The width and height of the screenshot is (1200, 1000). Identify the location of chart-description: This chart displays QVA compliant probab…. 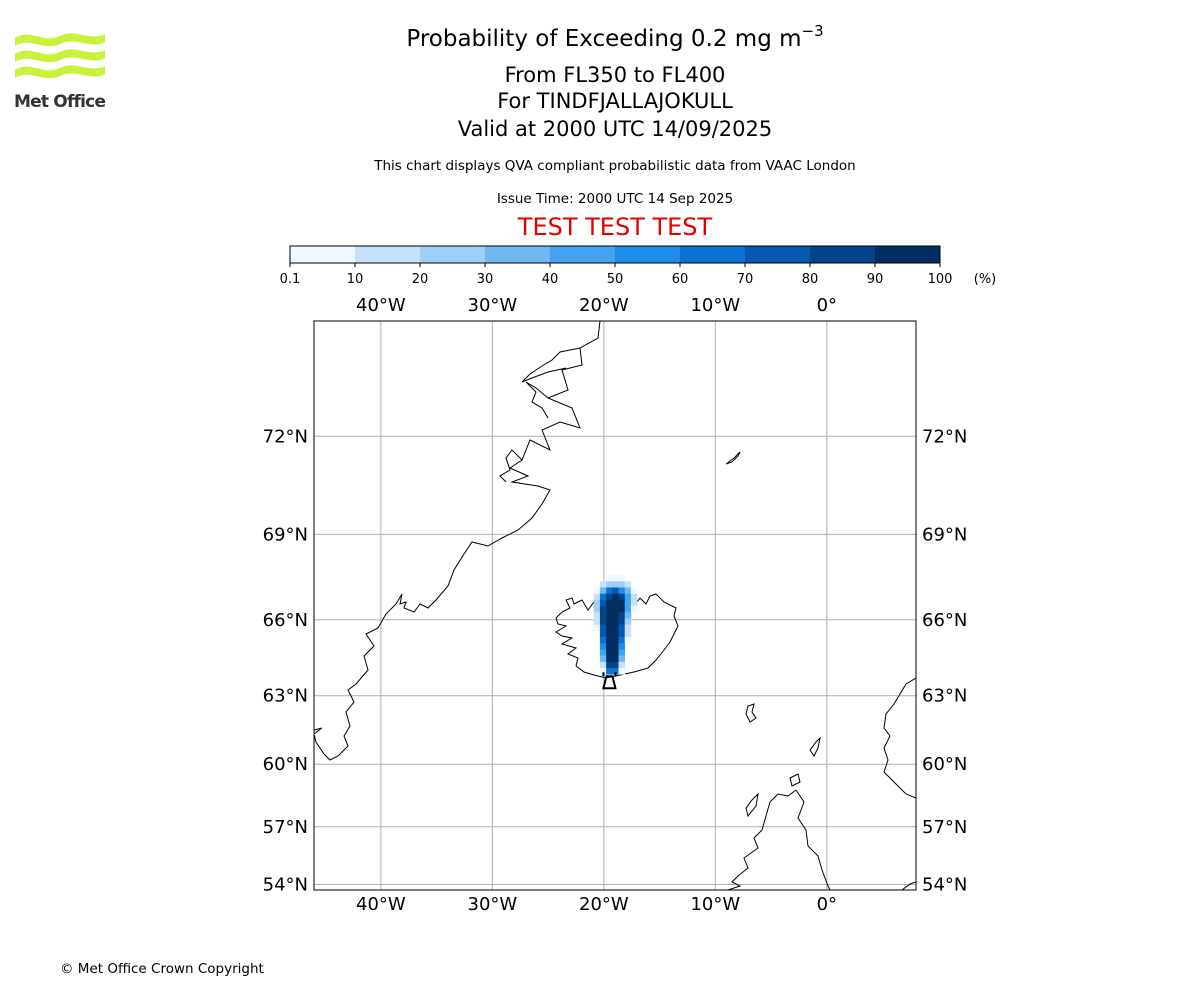
(615, 166).